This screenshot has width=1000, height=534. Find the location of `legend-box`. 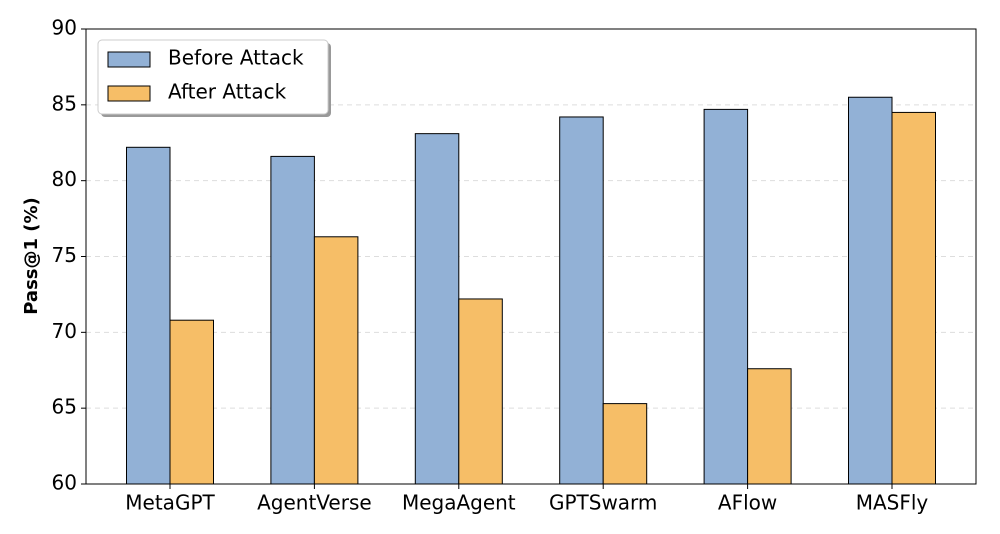

legend-box is located at coordinates (213, 77).